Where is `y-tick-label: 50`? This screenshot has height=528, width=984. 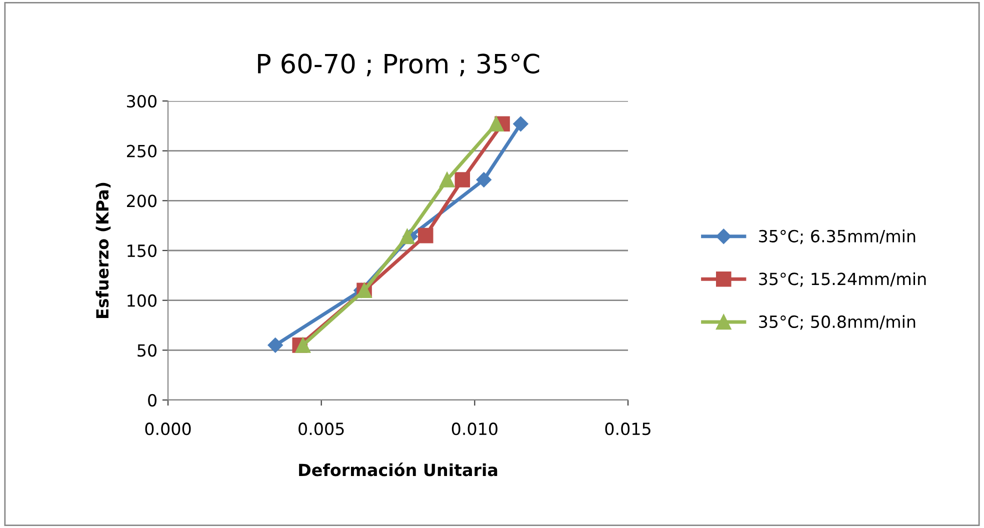 y-tick-label: 50 is located at coordinates (147, 350).